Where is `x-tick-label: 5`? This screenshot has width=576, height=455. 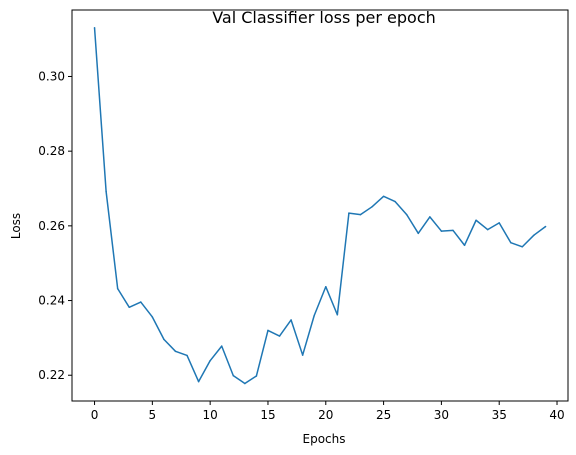 x-tick-label: 5 is located at coordinates (153, 415).